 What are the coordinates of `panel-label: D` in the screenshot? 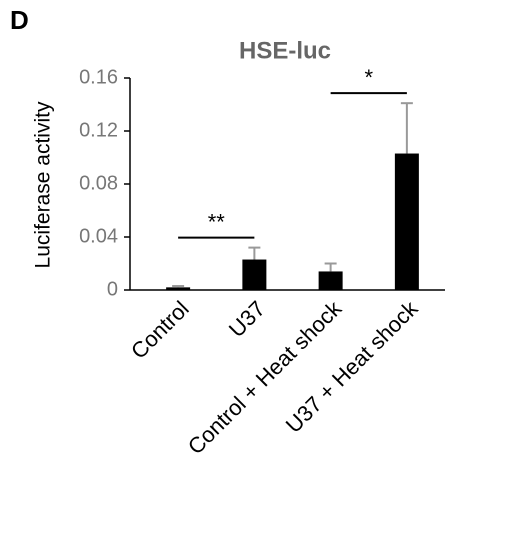 It's located at (19, 20).